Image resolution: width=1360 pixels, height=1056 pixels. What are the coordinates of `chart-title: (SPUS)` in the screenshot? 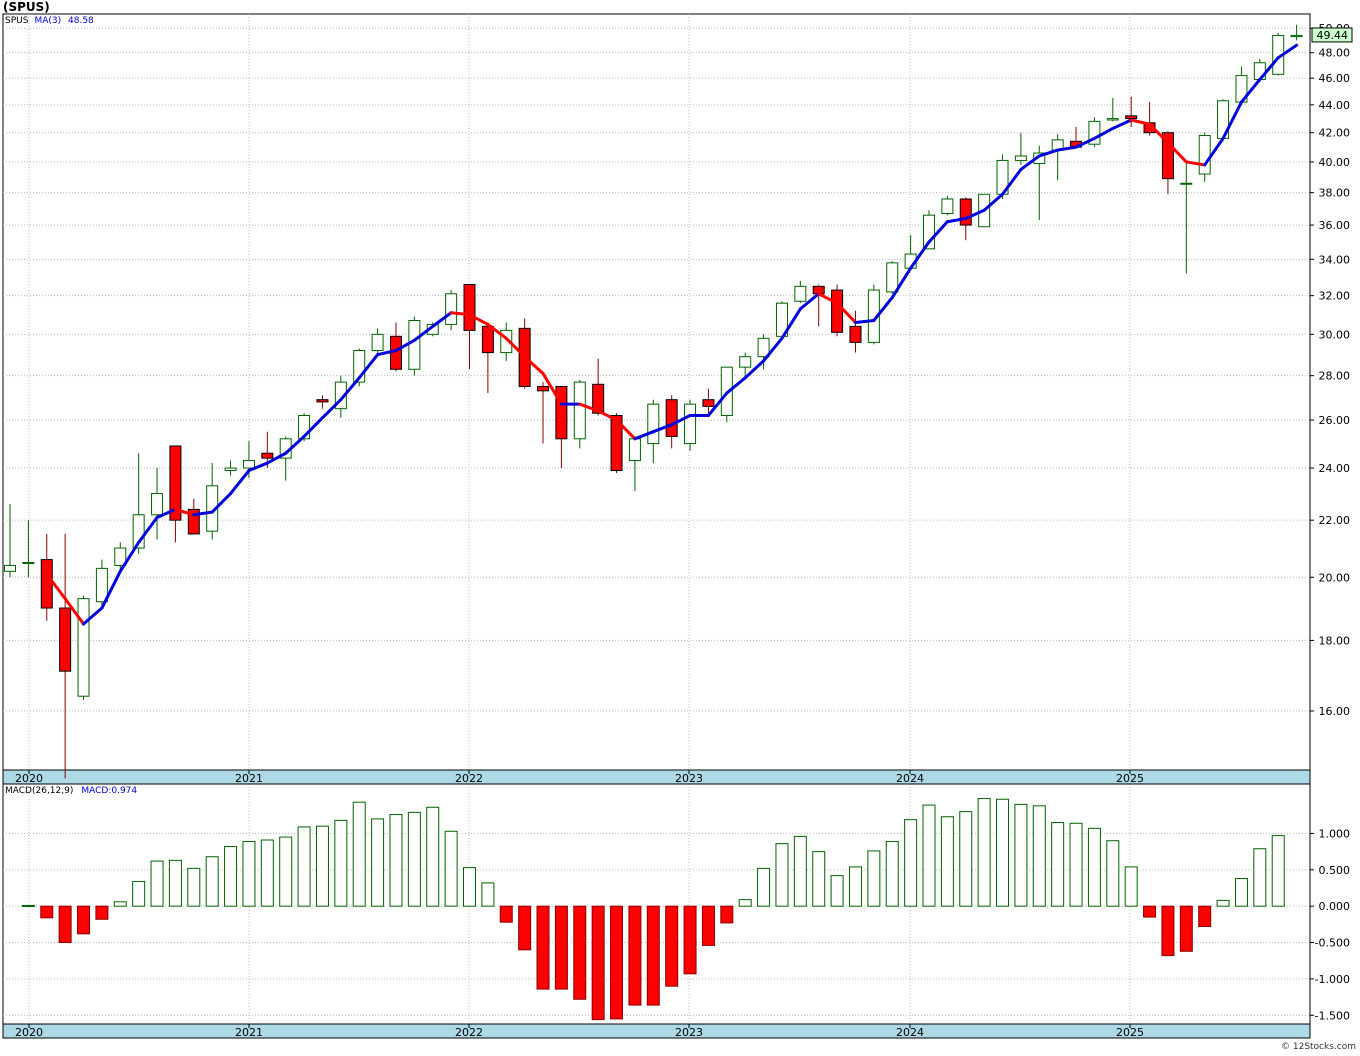 It's located at (26, 7).